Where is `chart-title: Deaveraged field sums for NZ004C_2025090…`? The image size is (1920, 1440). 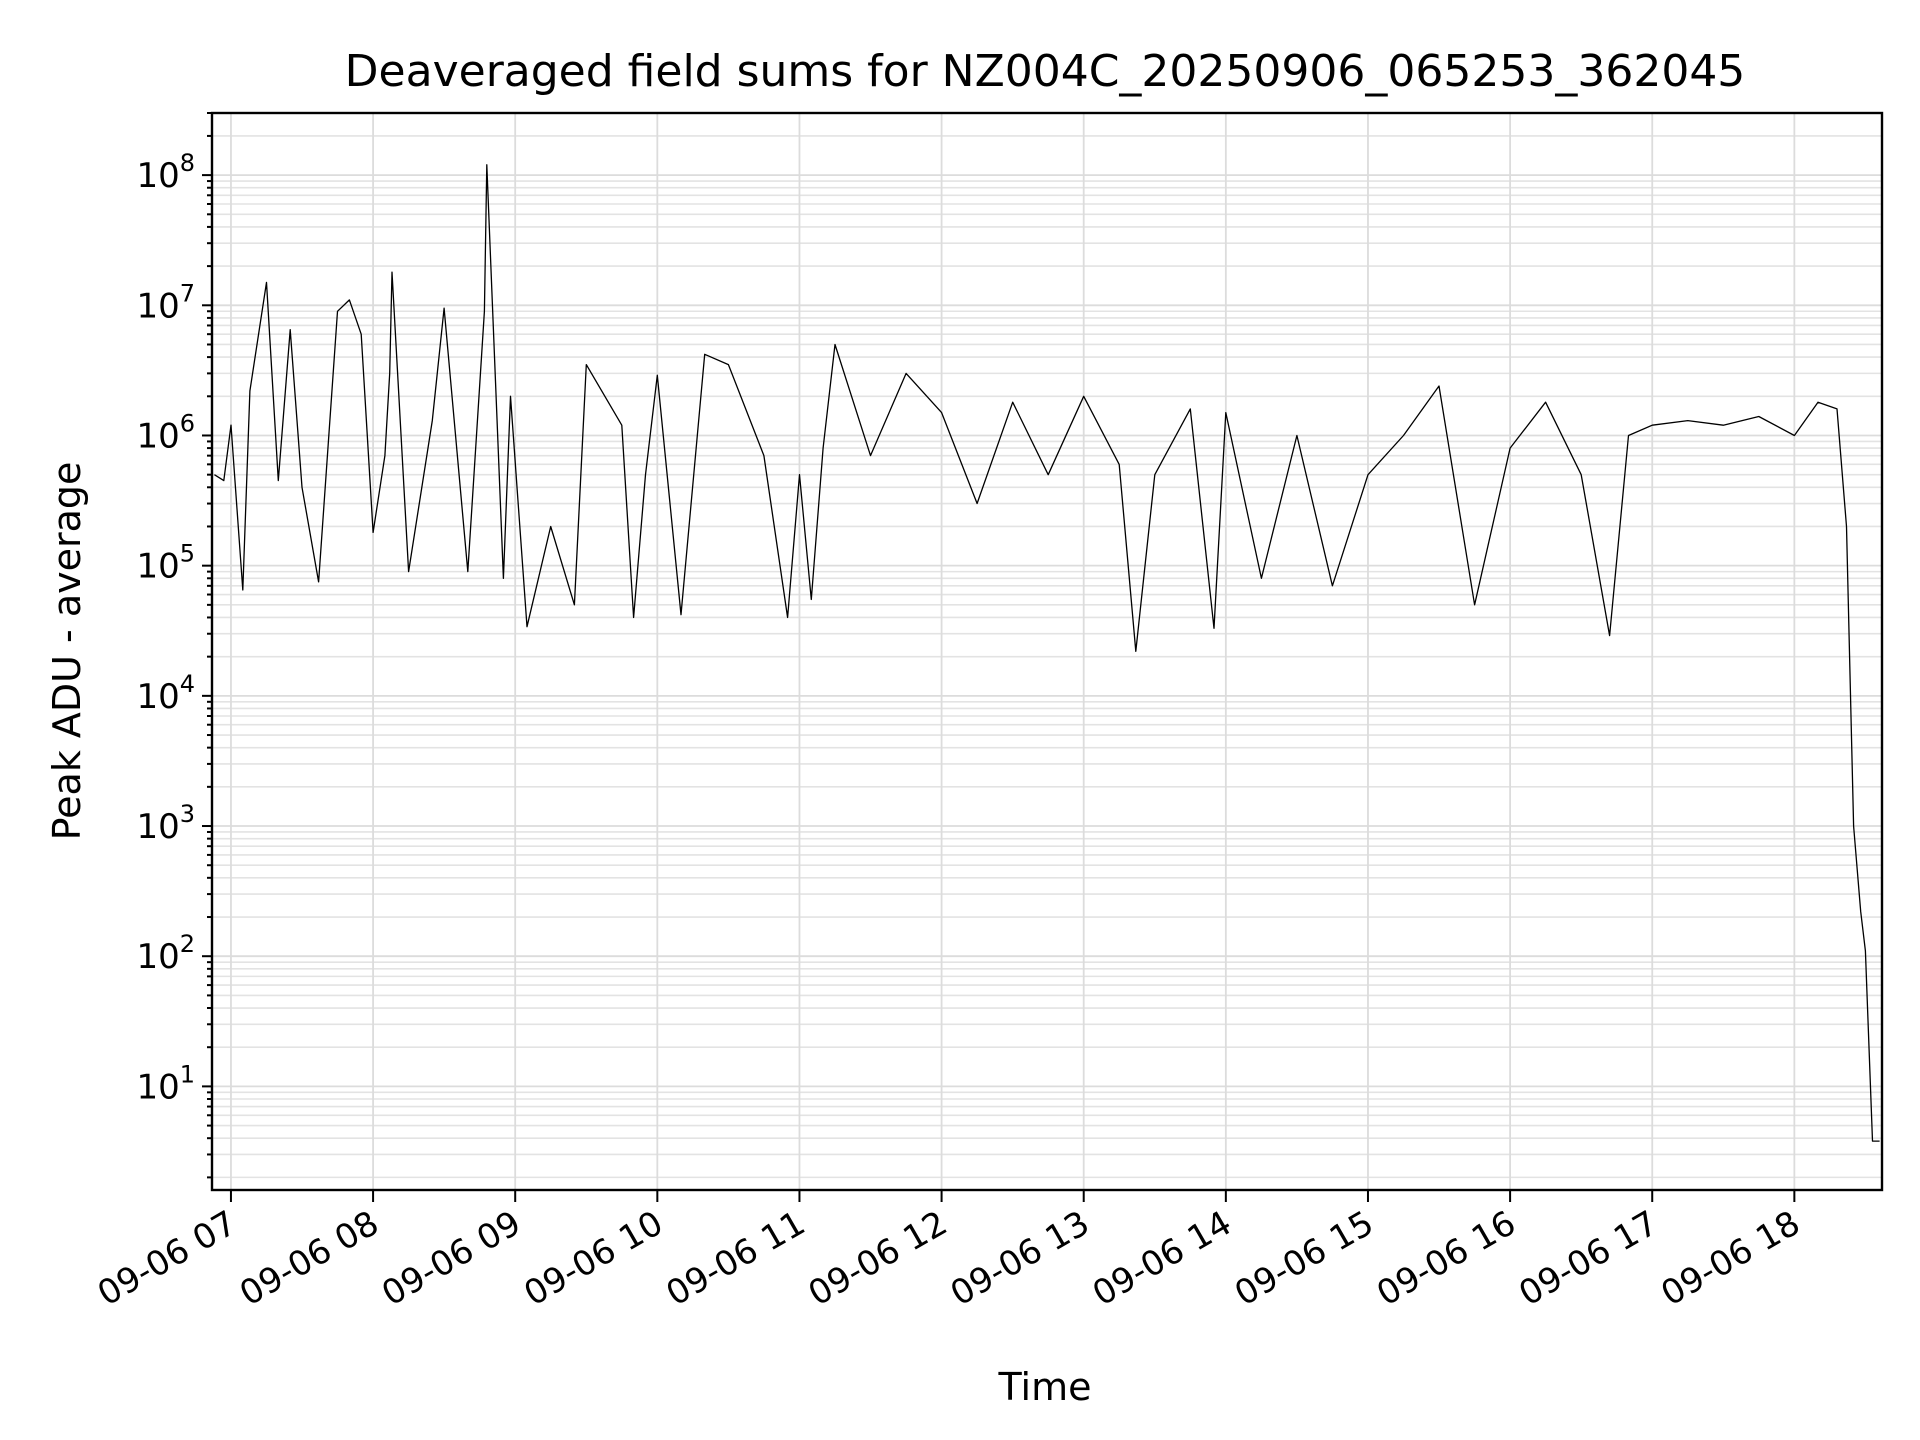 chart-title: Deaveraged field sums for NZ004C_2025090… is located at coordinates (1045, 71).